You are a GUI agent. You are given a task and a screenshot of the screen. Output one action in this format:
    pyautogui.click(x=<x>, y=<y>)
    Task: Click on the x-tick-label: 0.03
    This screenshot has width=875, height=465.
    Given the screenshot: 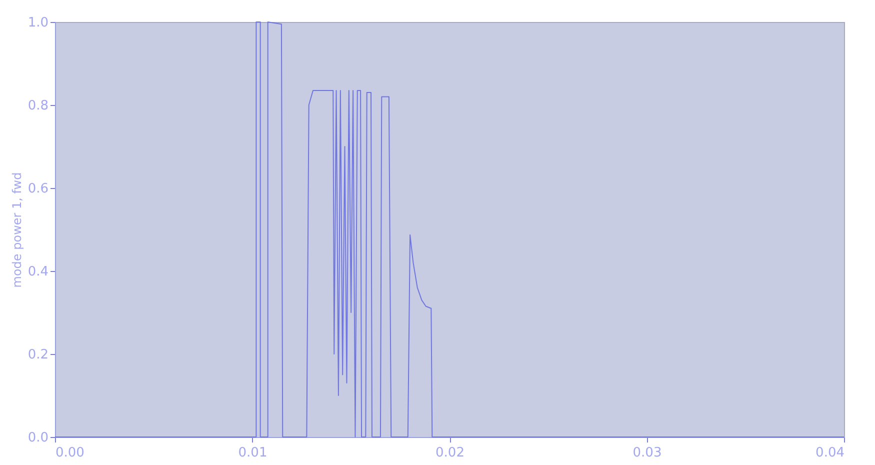 What is the action you would take?
    pyautogui.click(x=647, y=453)
    